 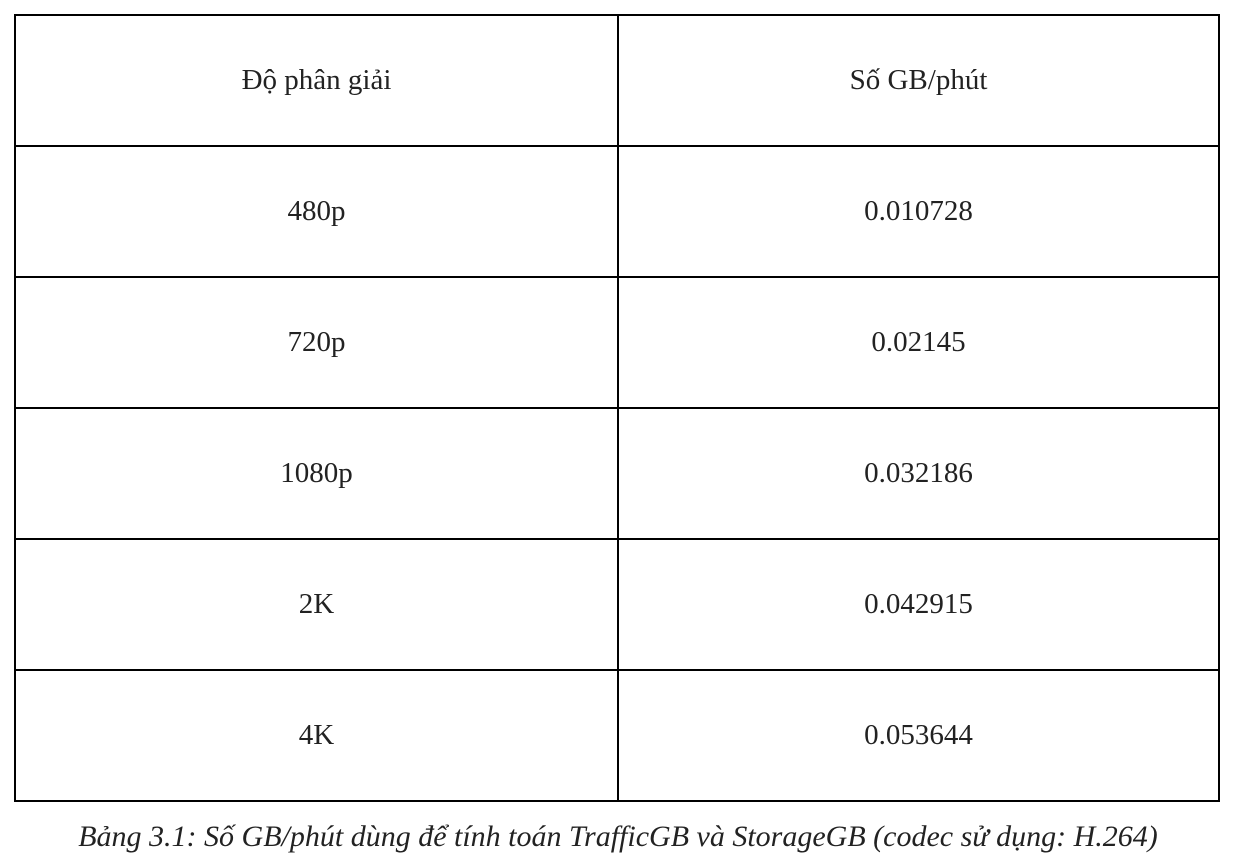 What do you see at coordinates (918, 342) in the screenshot?
I see `cell-gb-per-minute: 0.02145` at bounding box center [918, 342].